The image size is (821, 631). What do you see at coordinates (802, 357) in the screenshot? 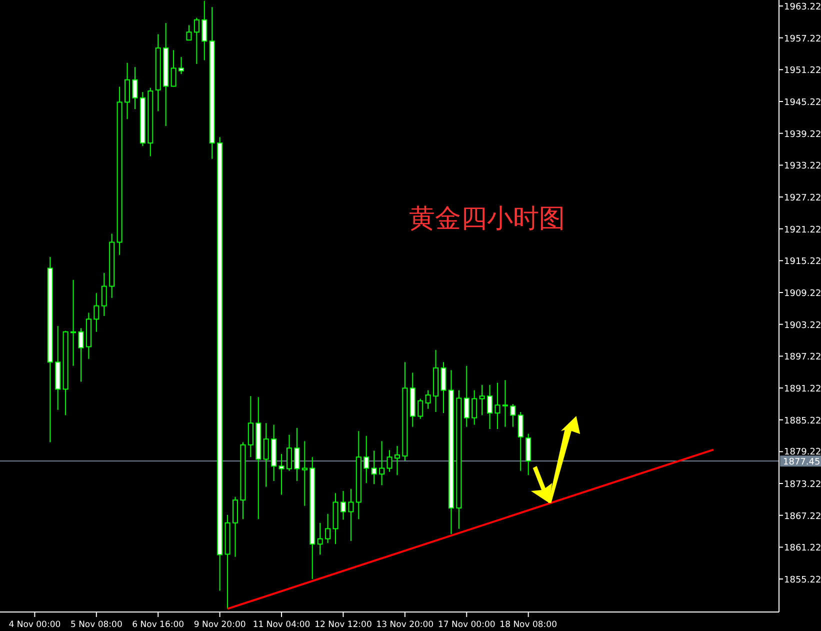
I see `y-tick-label: 1897.22` at bounding box center [802, 357].